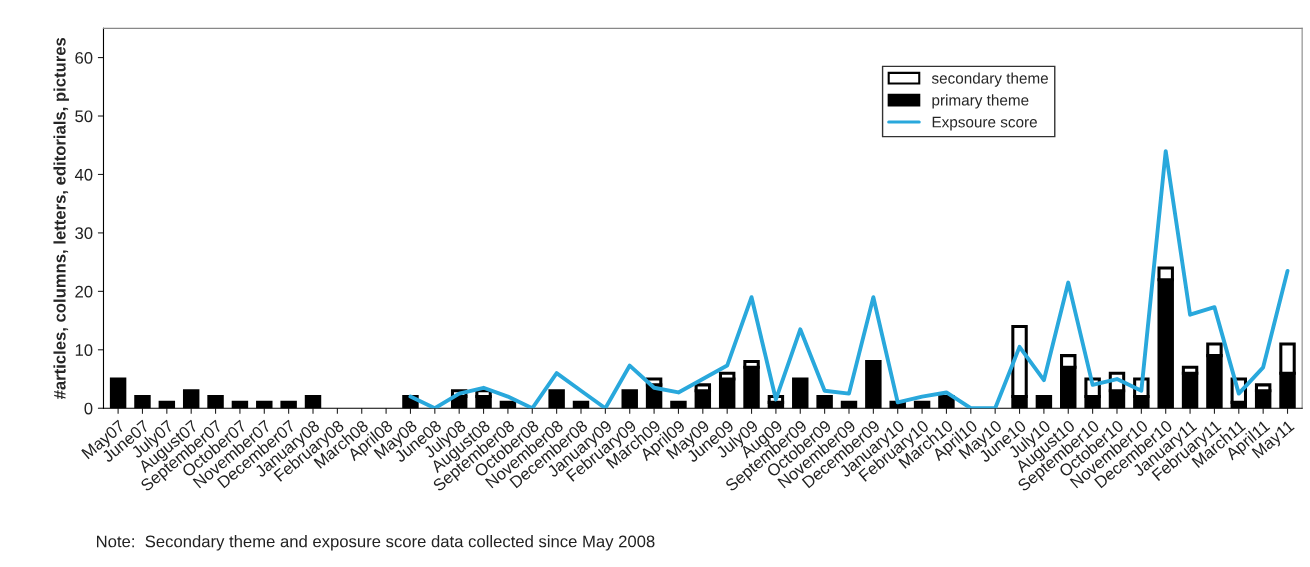  Describe the element at coordinates (376, 543) in the screenshot. I see `text: Note: Secondary theme and exposure score data collected since May 2008` at that location.